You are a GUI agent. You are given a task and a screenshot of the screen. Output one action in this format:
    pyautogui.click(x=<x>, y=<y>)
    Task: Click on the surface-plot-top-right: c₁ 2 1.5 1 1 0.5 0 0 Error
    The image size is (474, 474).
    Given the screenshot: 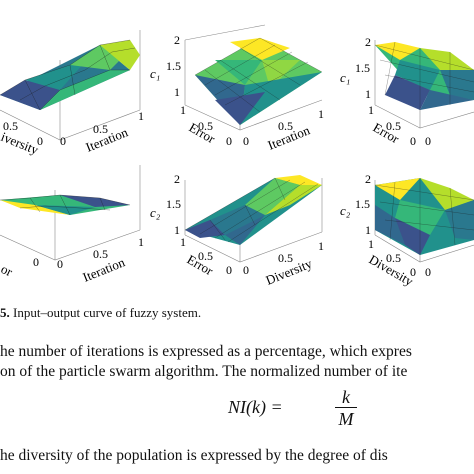 What is the action you would take?
    pyautogui.click(x=407, y=91)
    